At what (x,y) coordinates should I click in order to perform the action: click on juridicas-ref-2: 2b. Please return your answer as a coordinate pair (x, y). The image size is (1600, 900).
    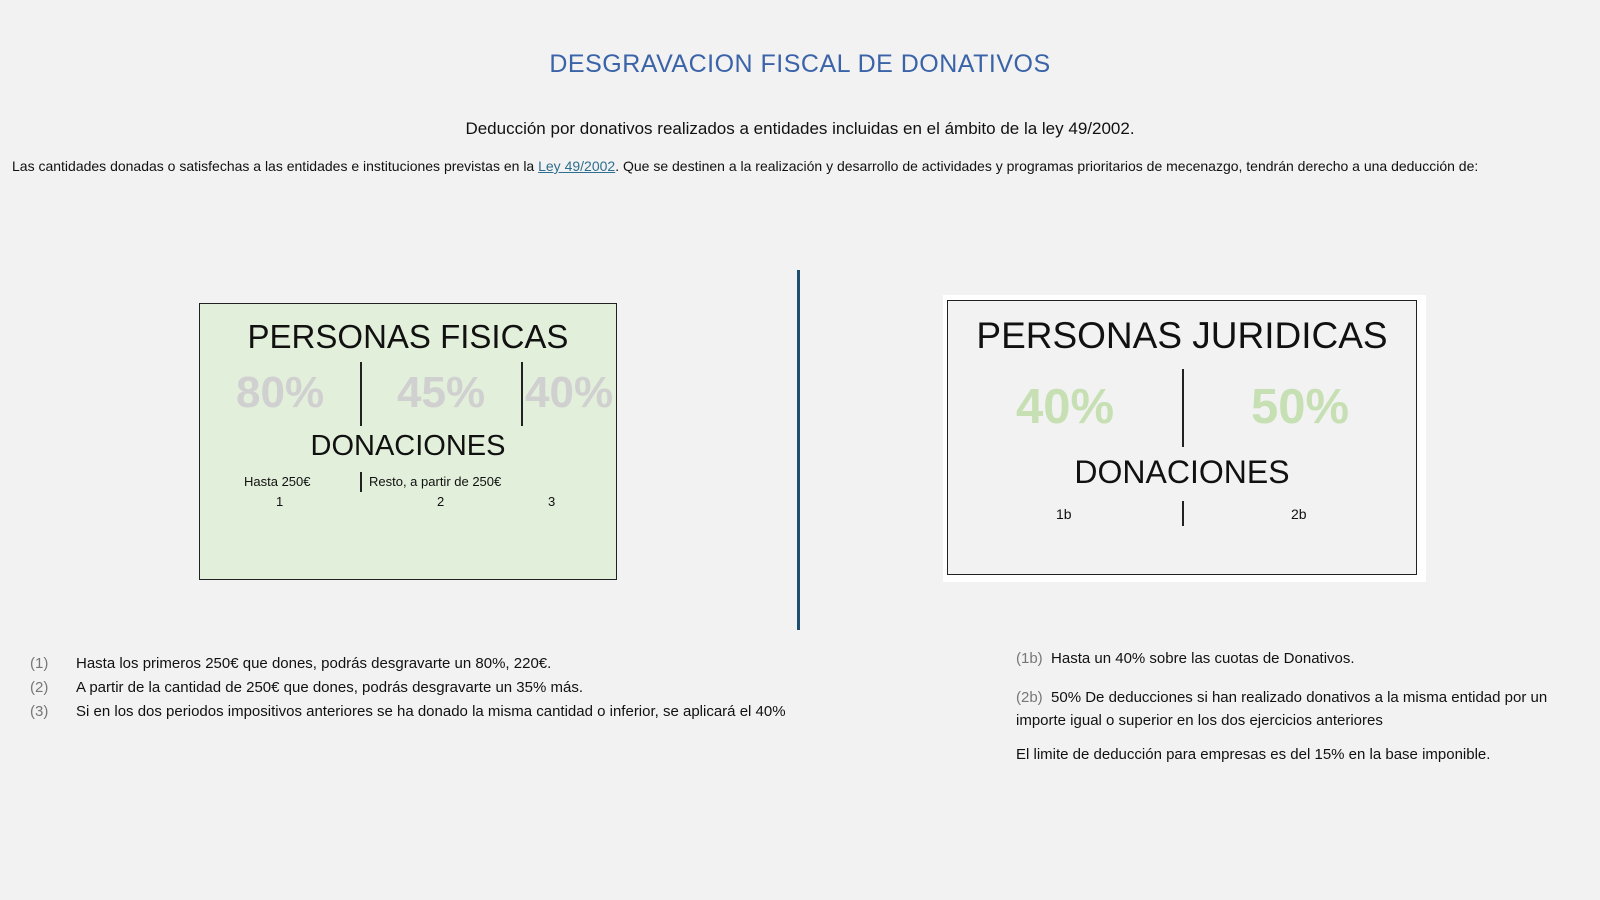
    Looking at the image, I should click on (1299, 514).